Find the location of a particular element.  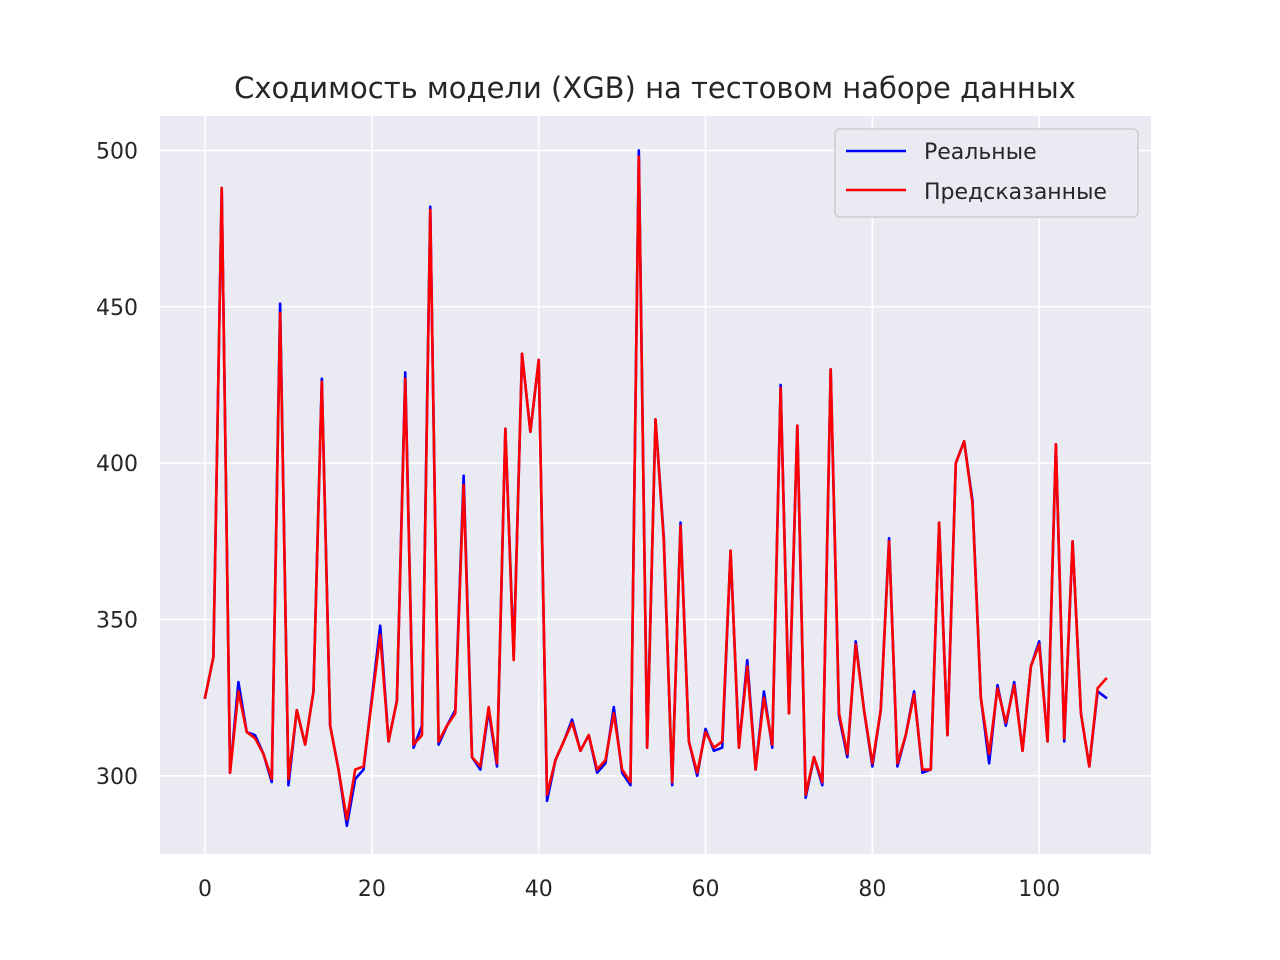

x-tick-label: 40 is located at coordinates (539, 889).